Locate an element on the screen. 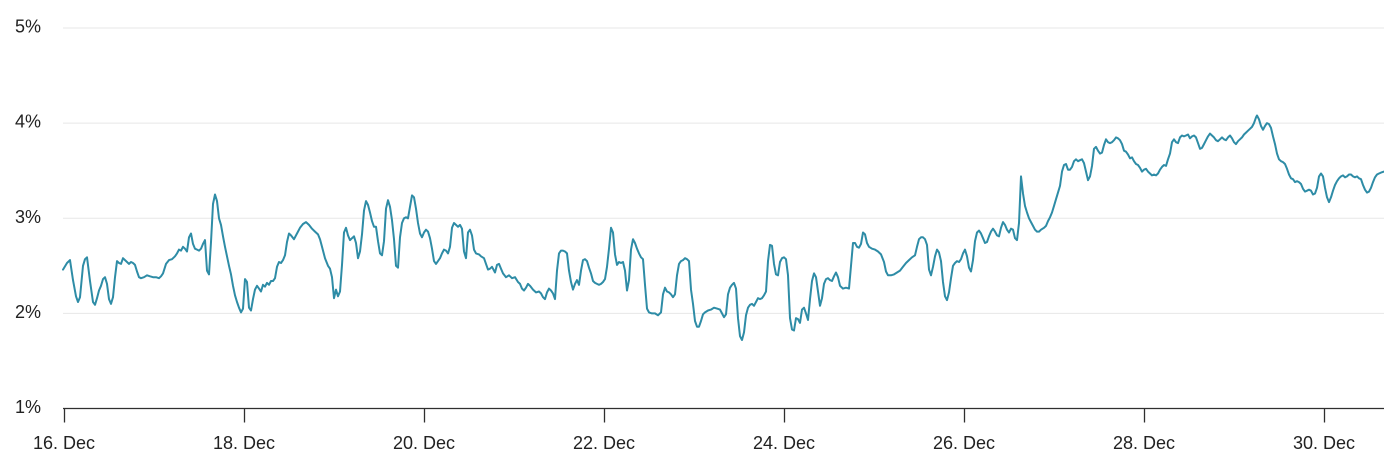 This screenshot has height=472, width=1384. y-axis-labels-group: 5% 4% 3% 2% 1% is located at coordinates (28, 217).